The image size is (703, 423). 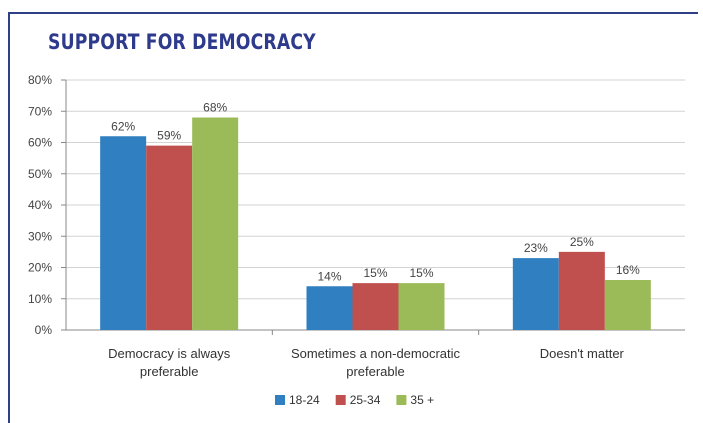 What do you see at coordinates (40, 80) in the screenshot?
I see `y-tick-label: 80%` at bounding box center [40, 80].